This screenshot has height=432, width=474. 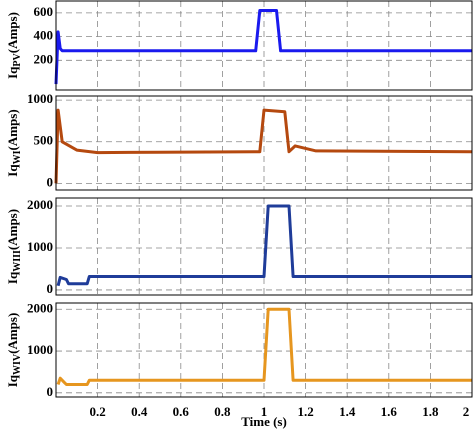 What do you see at coordinates (305, 411) in the screenshot?
I see `x-tick-label: 1.2` at bounding box center [305, 411].